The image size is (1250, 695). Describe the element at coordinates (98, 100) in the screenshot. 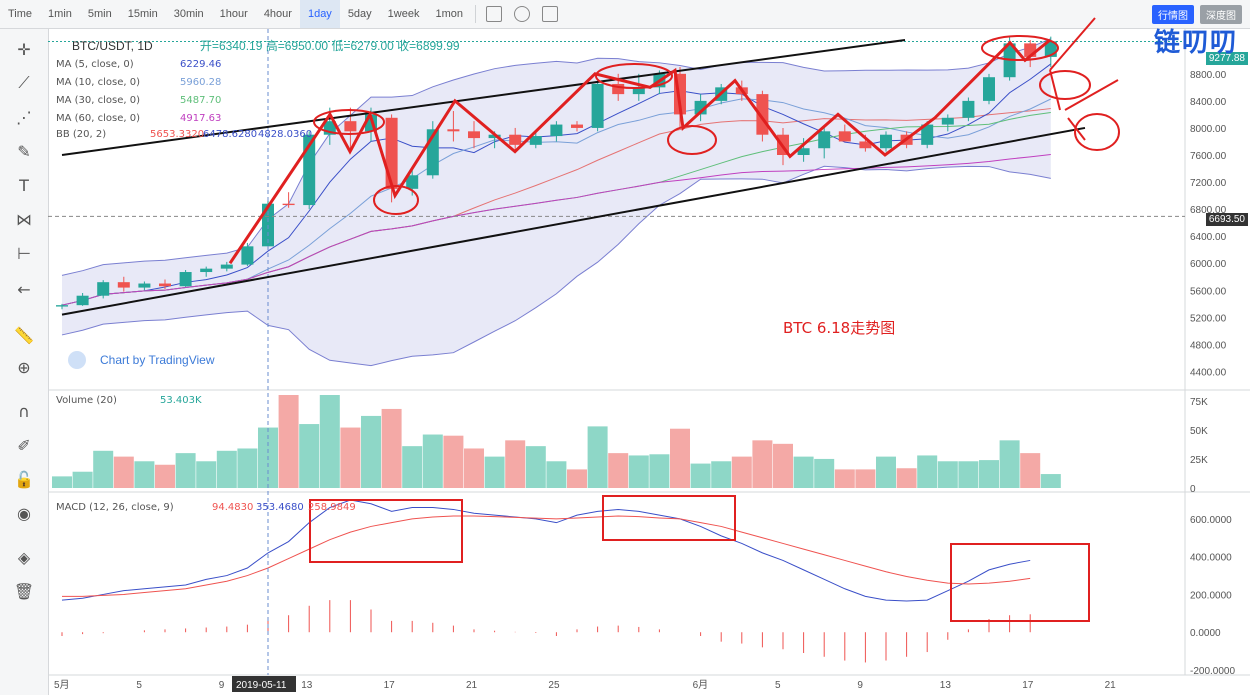

I see `ma30-label: MA (30, close, 0)` at that location.